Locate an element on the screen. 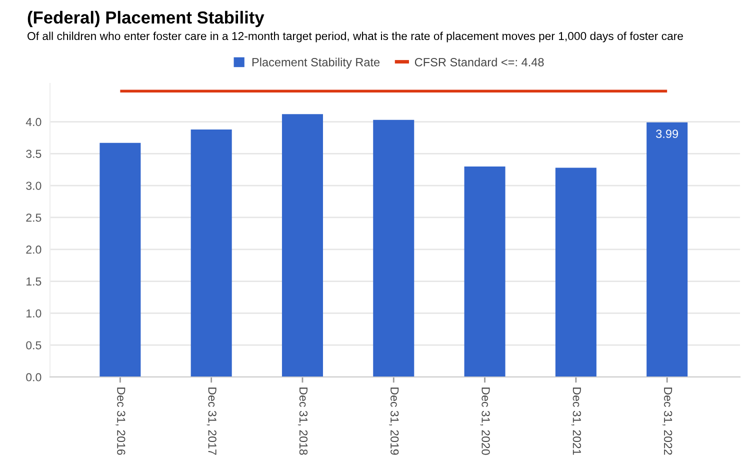 This screenshot has width=751, height=463. data-label: 3.99 is located at coordinates (667, 134).